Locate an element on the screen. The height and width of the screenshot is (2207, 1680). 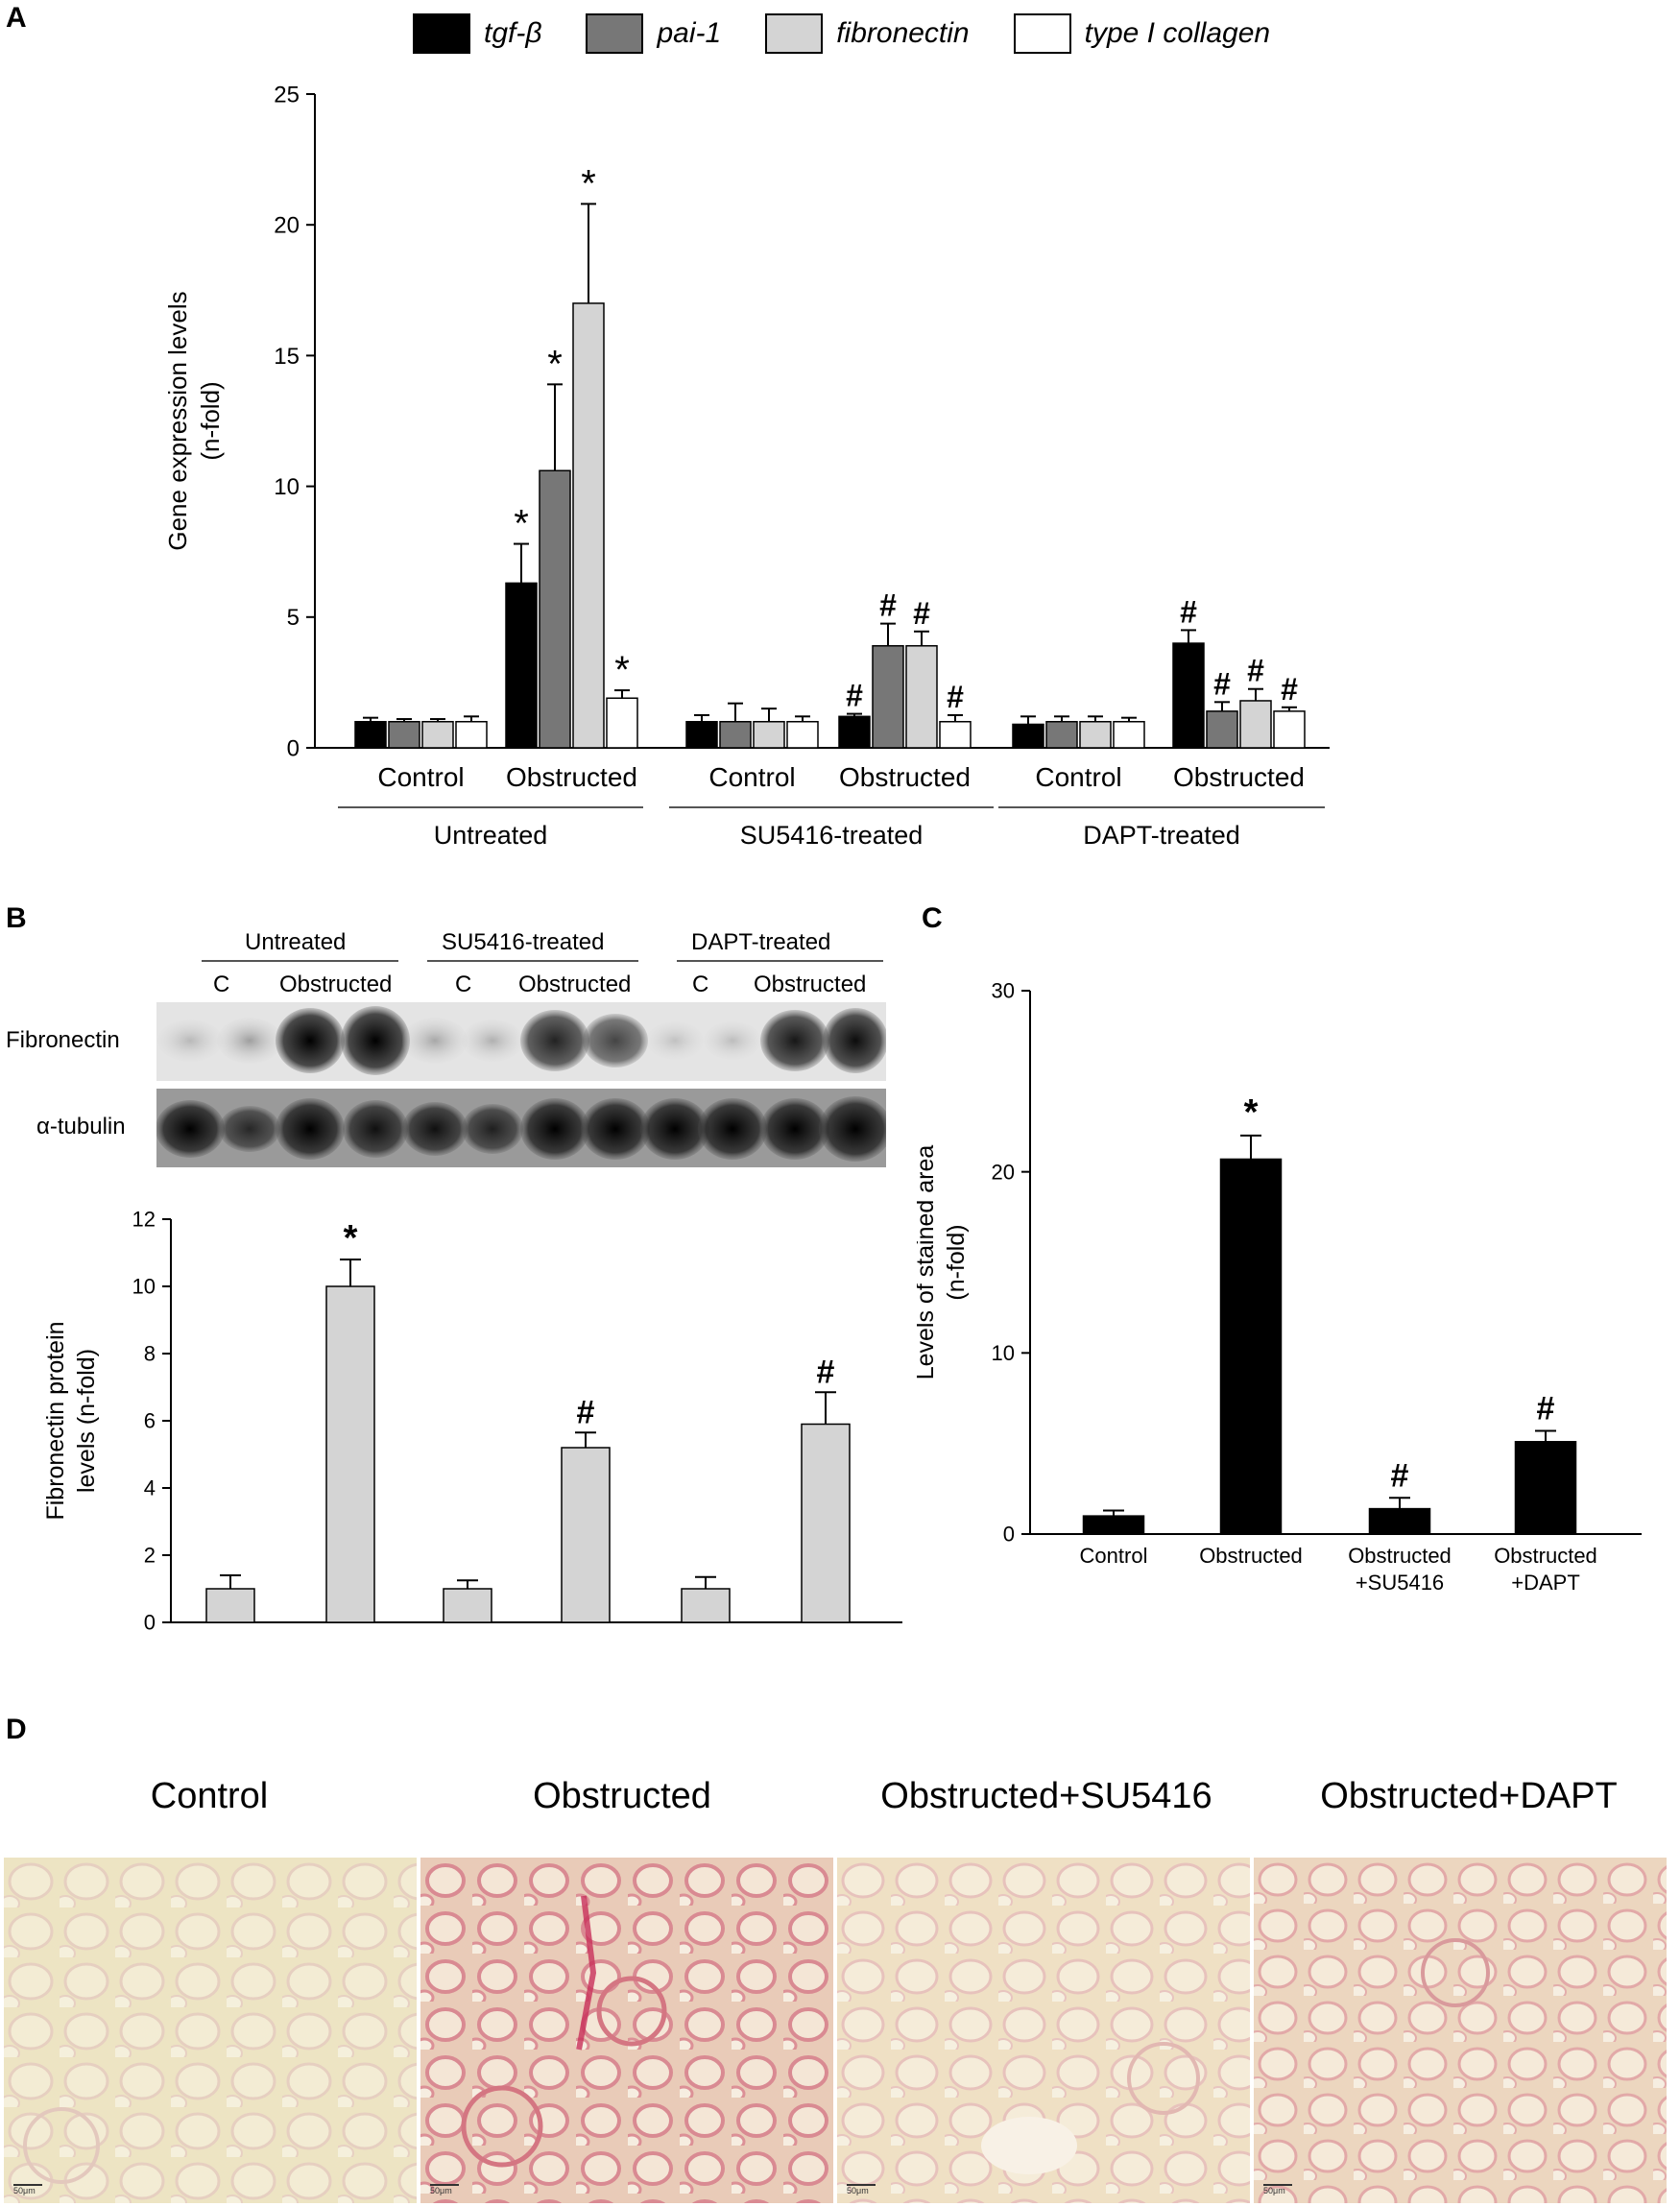
legend-item-pai: pai-1 is located at coordinates (653, 33).